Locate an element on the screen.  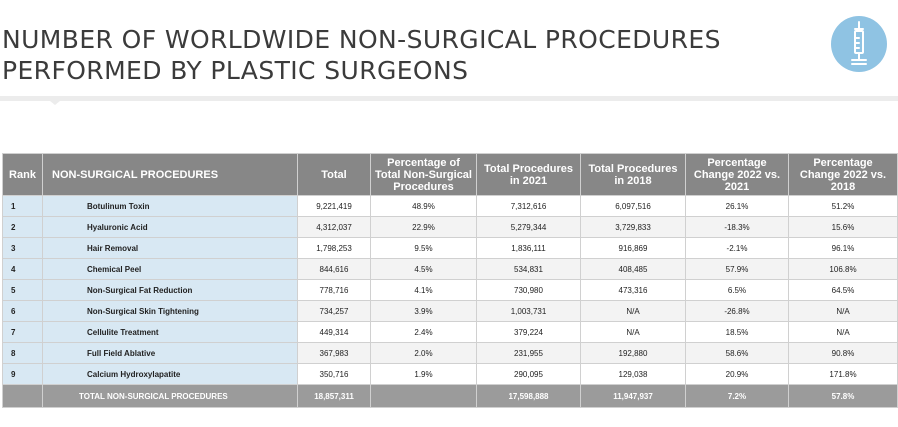
rank-cell: 8 is located at coordinates (22, 353).